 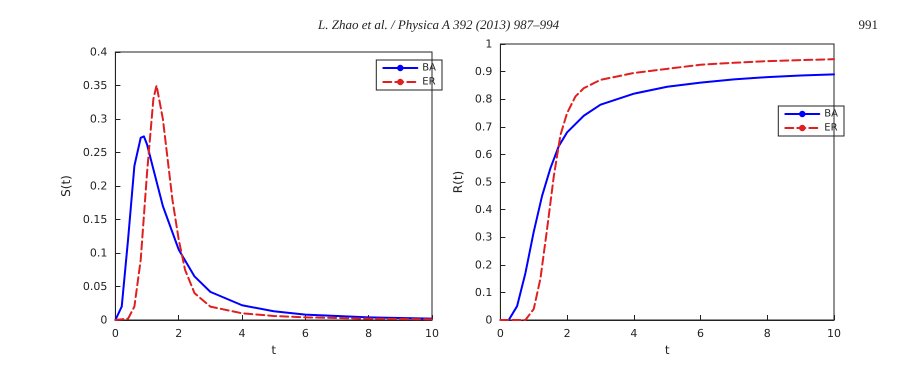 What do you see at coordinates (95, 152) in the screenshot?
I see `y-tick-label: 0.25` at bounding box center [95, 152].